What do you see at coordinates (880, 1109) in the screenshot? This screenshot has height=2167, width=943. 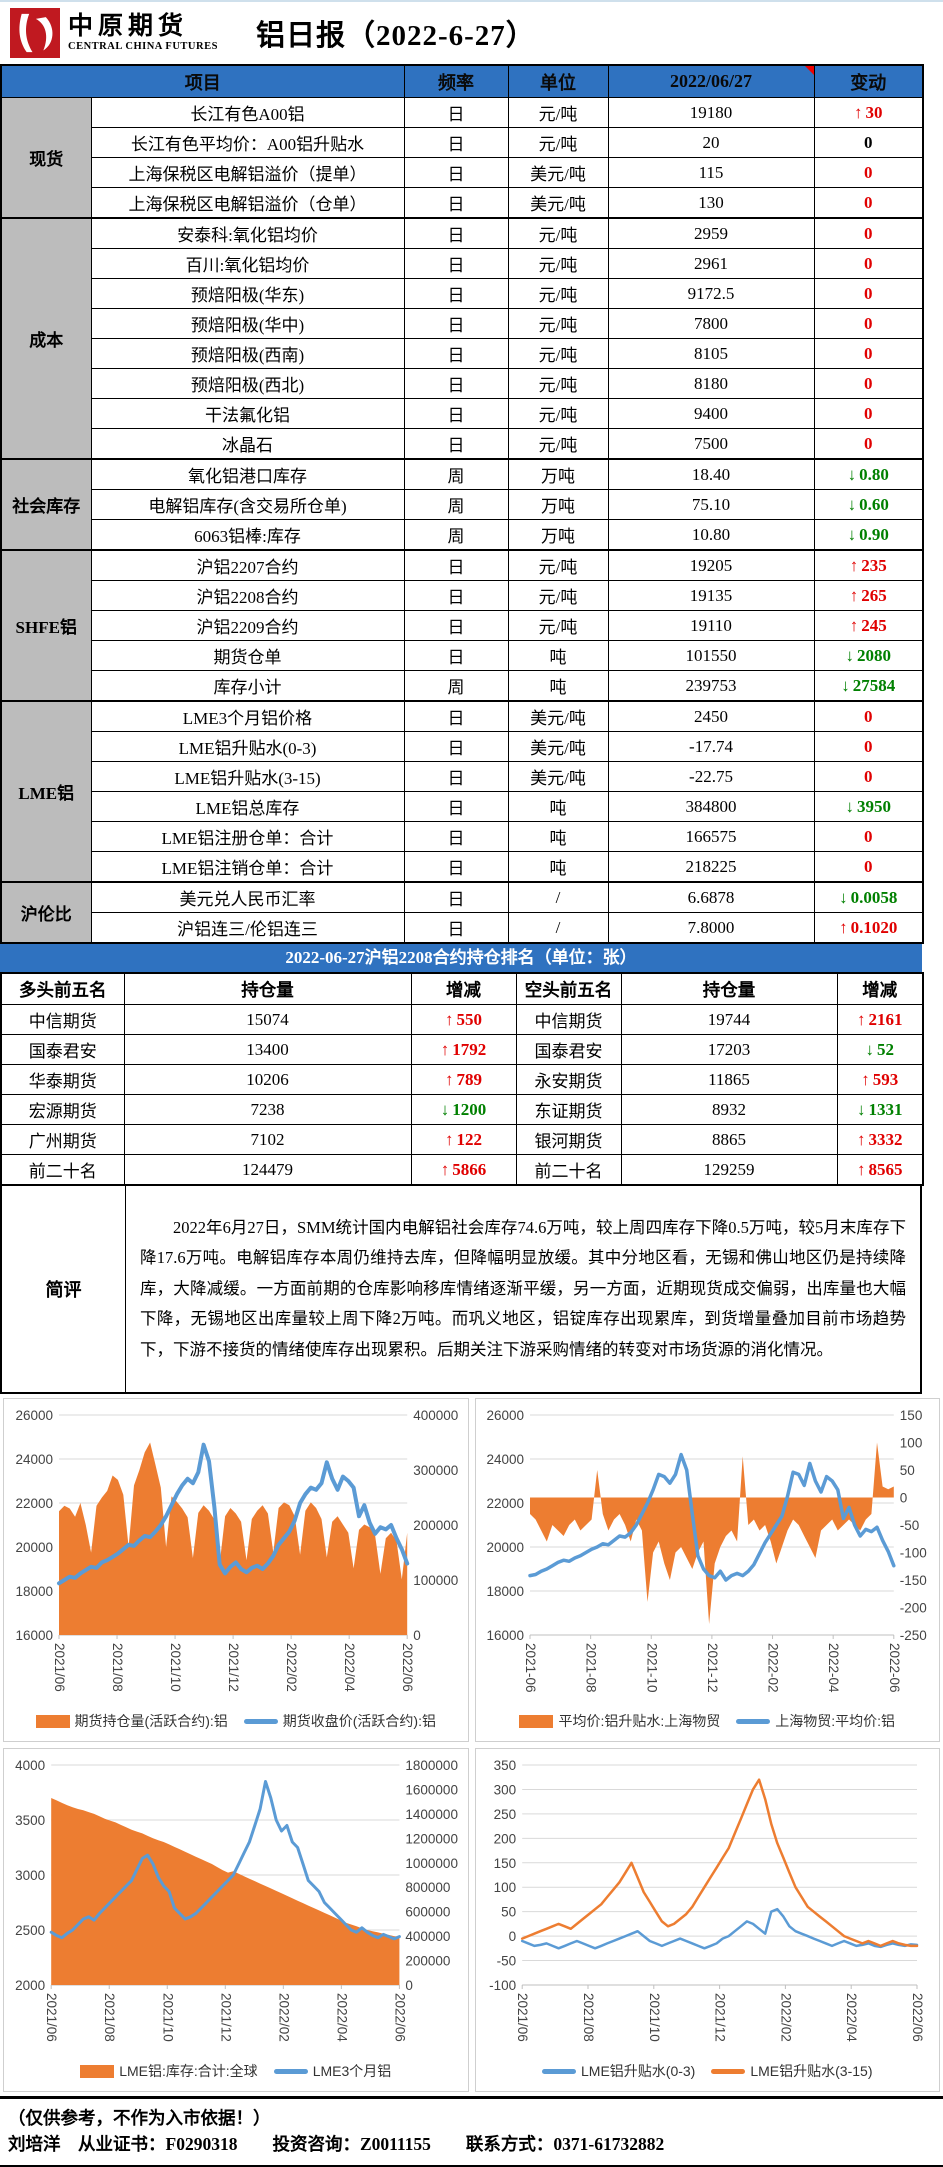 I see `row-change: ↓ 1331` at bounding box center [880, 1109].